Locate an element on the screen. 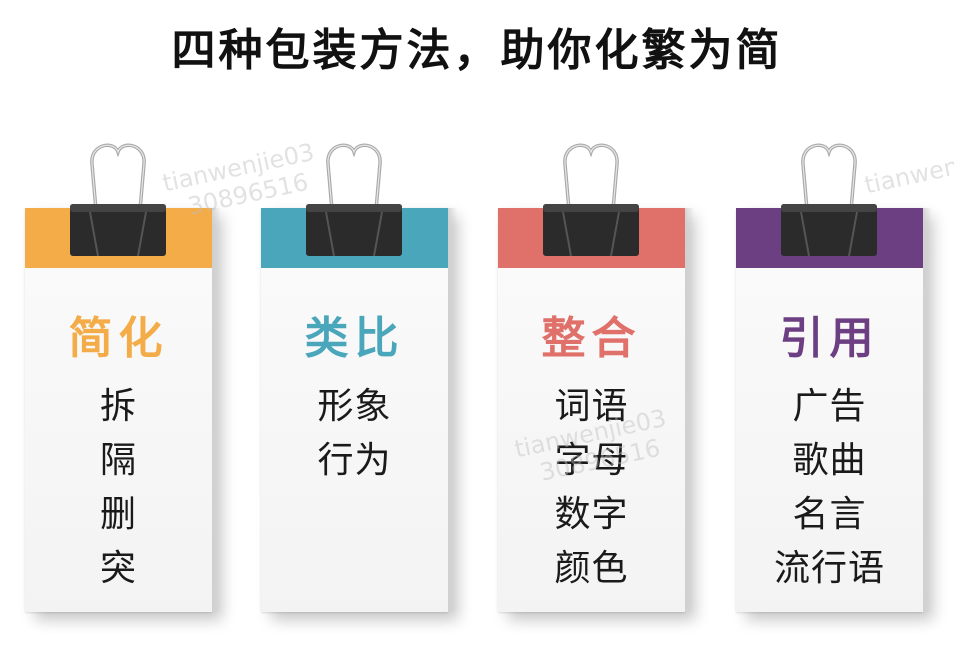  list-item: 隔 is located at coordinates (118, 460).